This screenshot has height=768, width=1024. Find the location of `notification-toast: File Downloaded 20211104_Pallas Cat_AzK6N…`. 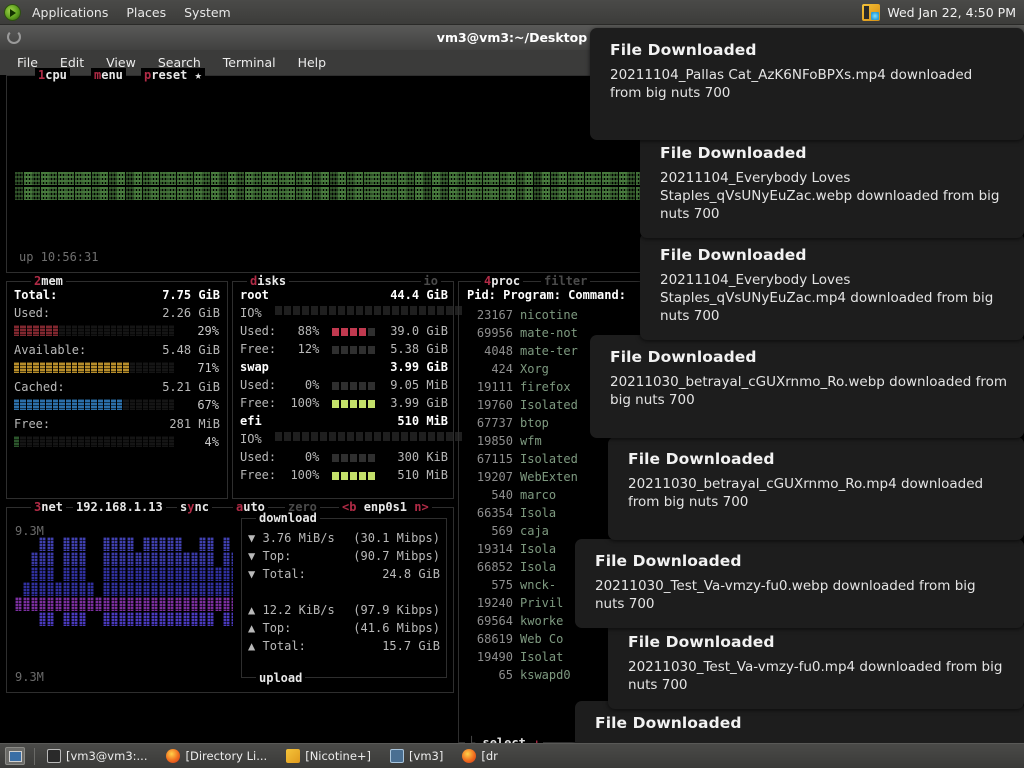

notification-toast: File Downloaded 20211104_Pallas Cat_AzK6N… is located at coordinates (807, 84).